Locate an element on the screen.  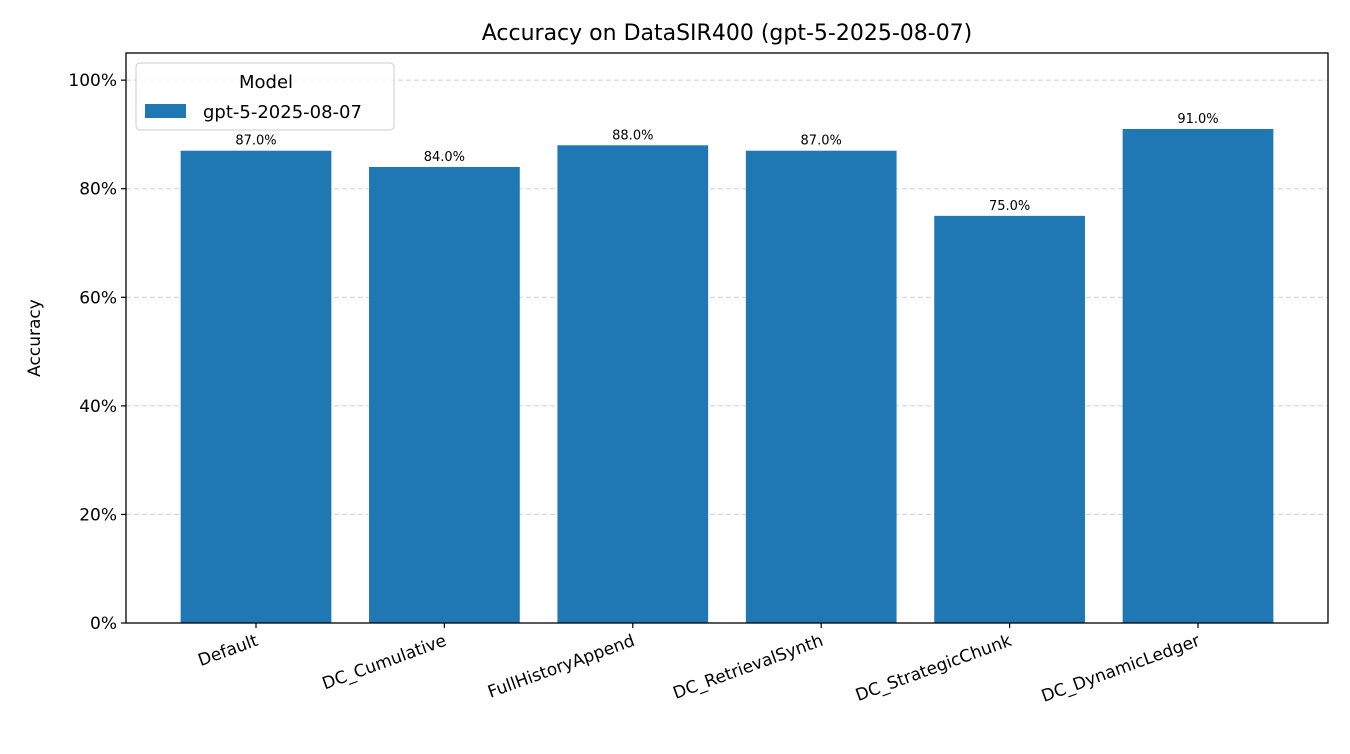
x-tick-label: DC_StrategicChunk is located at coordinates (933, 668).